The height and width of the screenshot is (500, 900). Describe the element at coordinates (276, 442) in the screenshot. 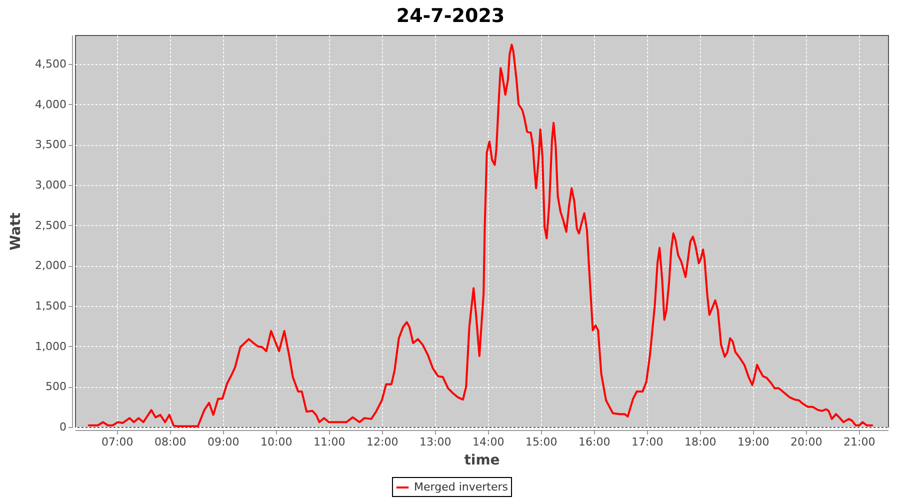

I see `x-tick-label: 10:00` at that location.